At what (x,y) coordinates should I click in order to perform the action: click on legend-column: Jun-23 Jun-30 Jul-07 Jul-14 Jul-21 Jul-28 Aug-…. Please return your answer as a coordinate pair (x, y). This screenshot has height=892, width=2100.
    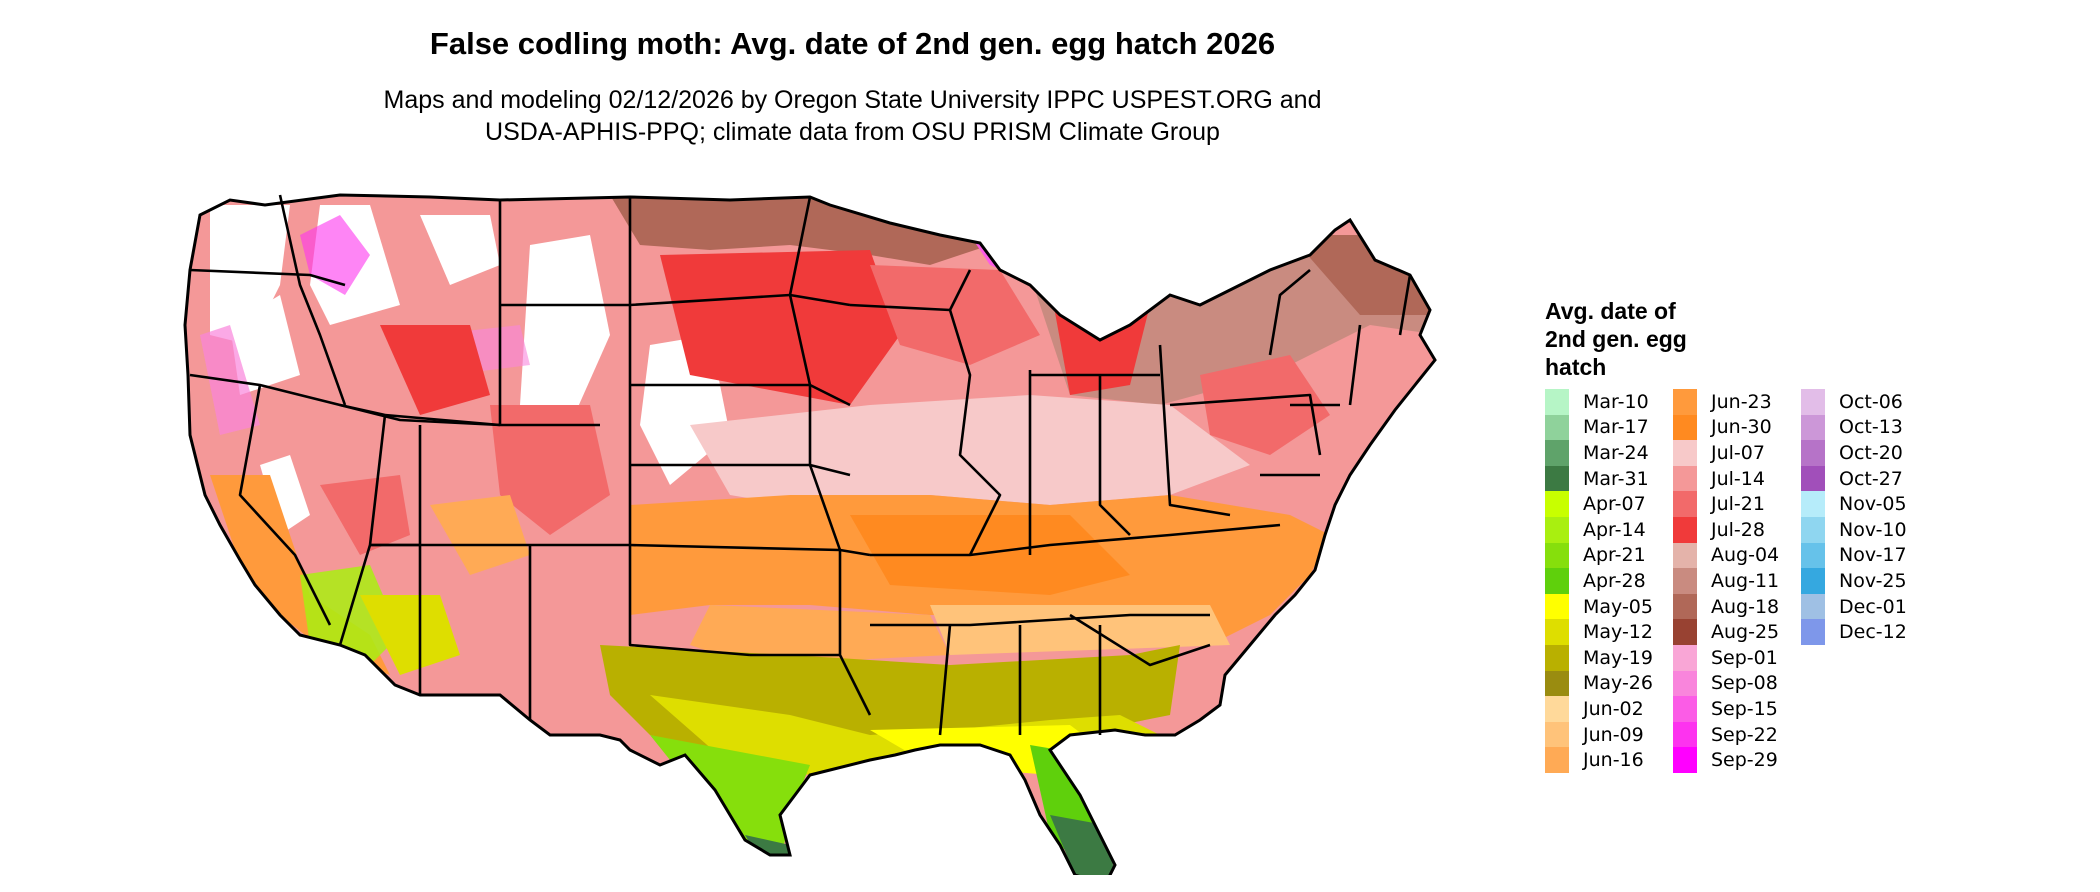
    Looking at the image, I should click on (1737, 581).